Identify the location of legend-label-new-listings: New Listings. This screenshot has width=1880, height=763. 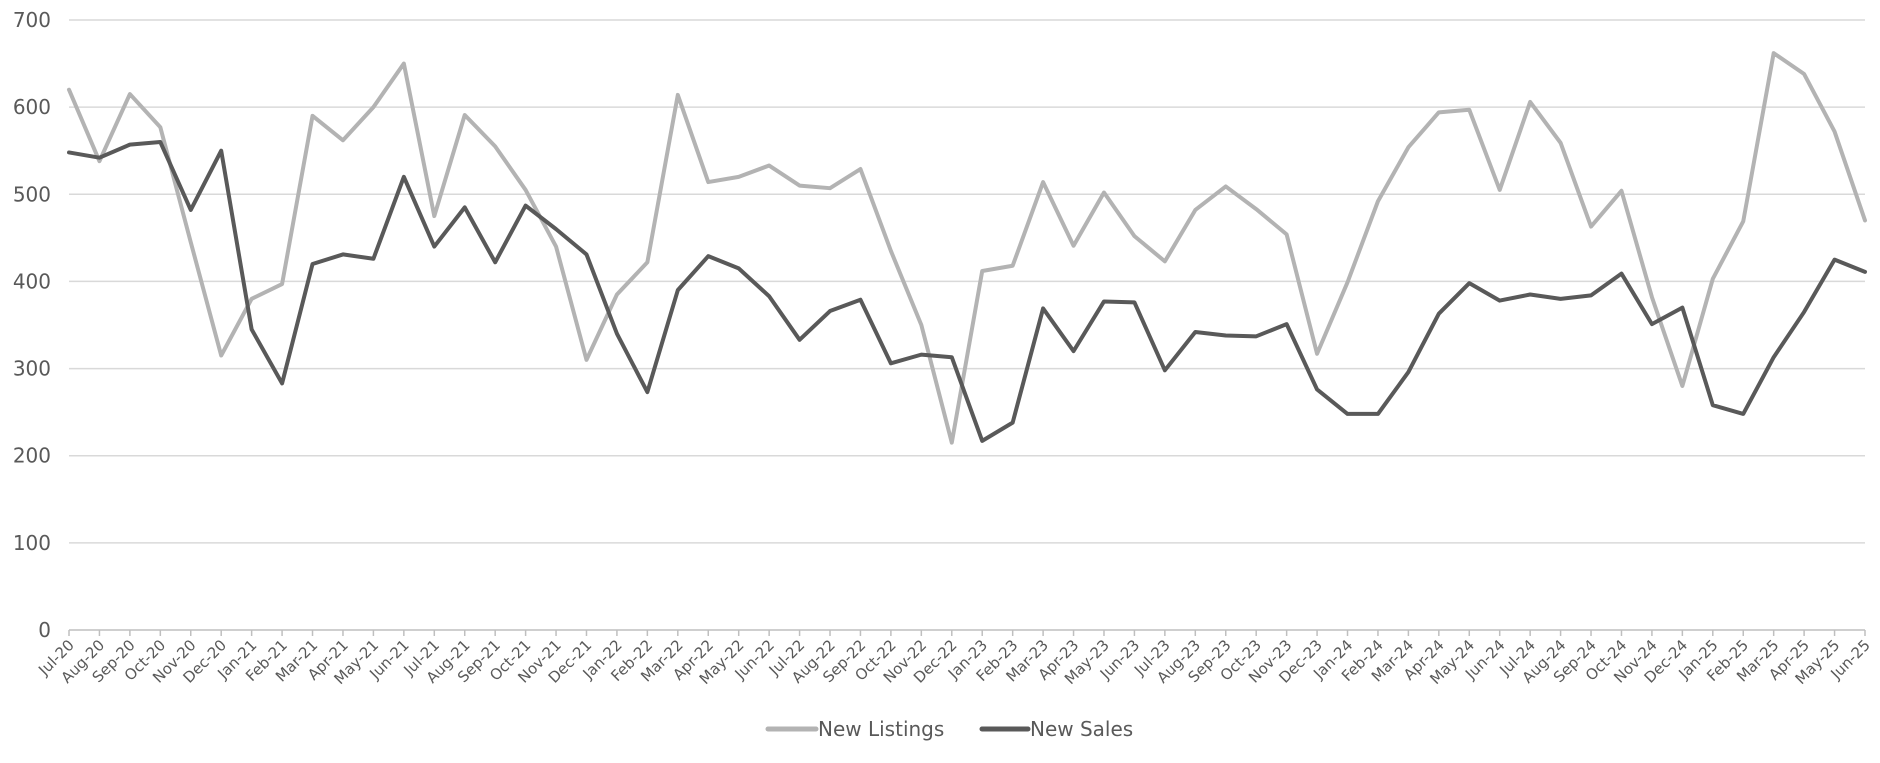
(881, 729).